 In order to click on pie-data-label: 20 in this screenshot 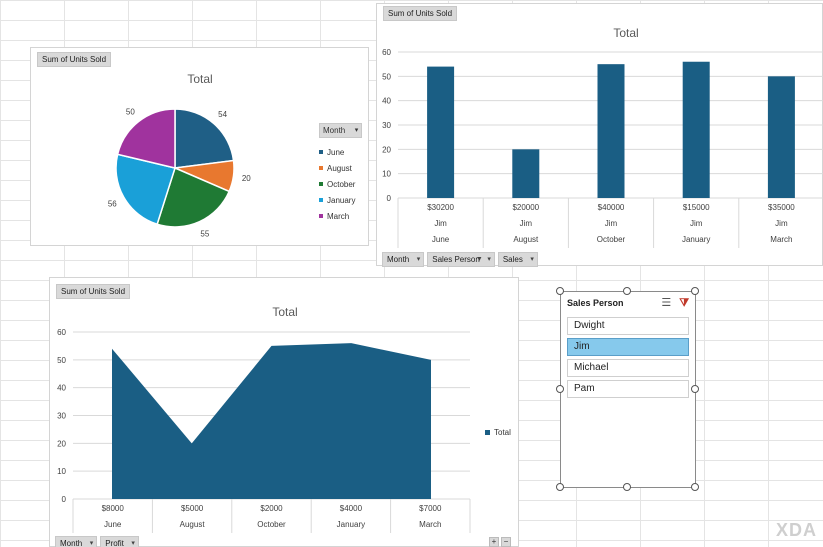, I will do `click(246, 178)`.